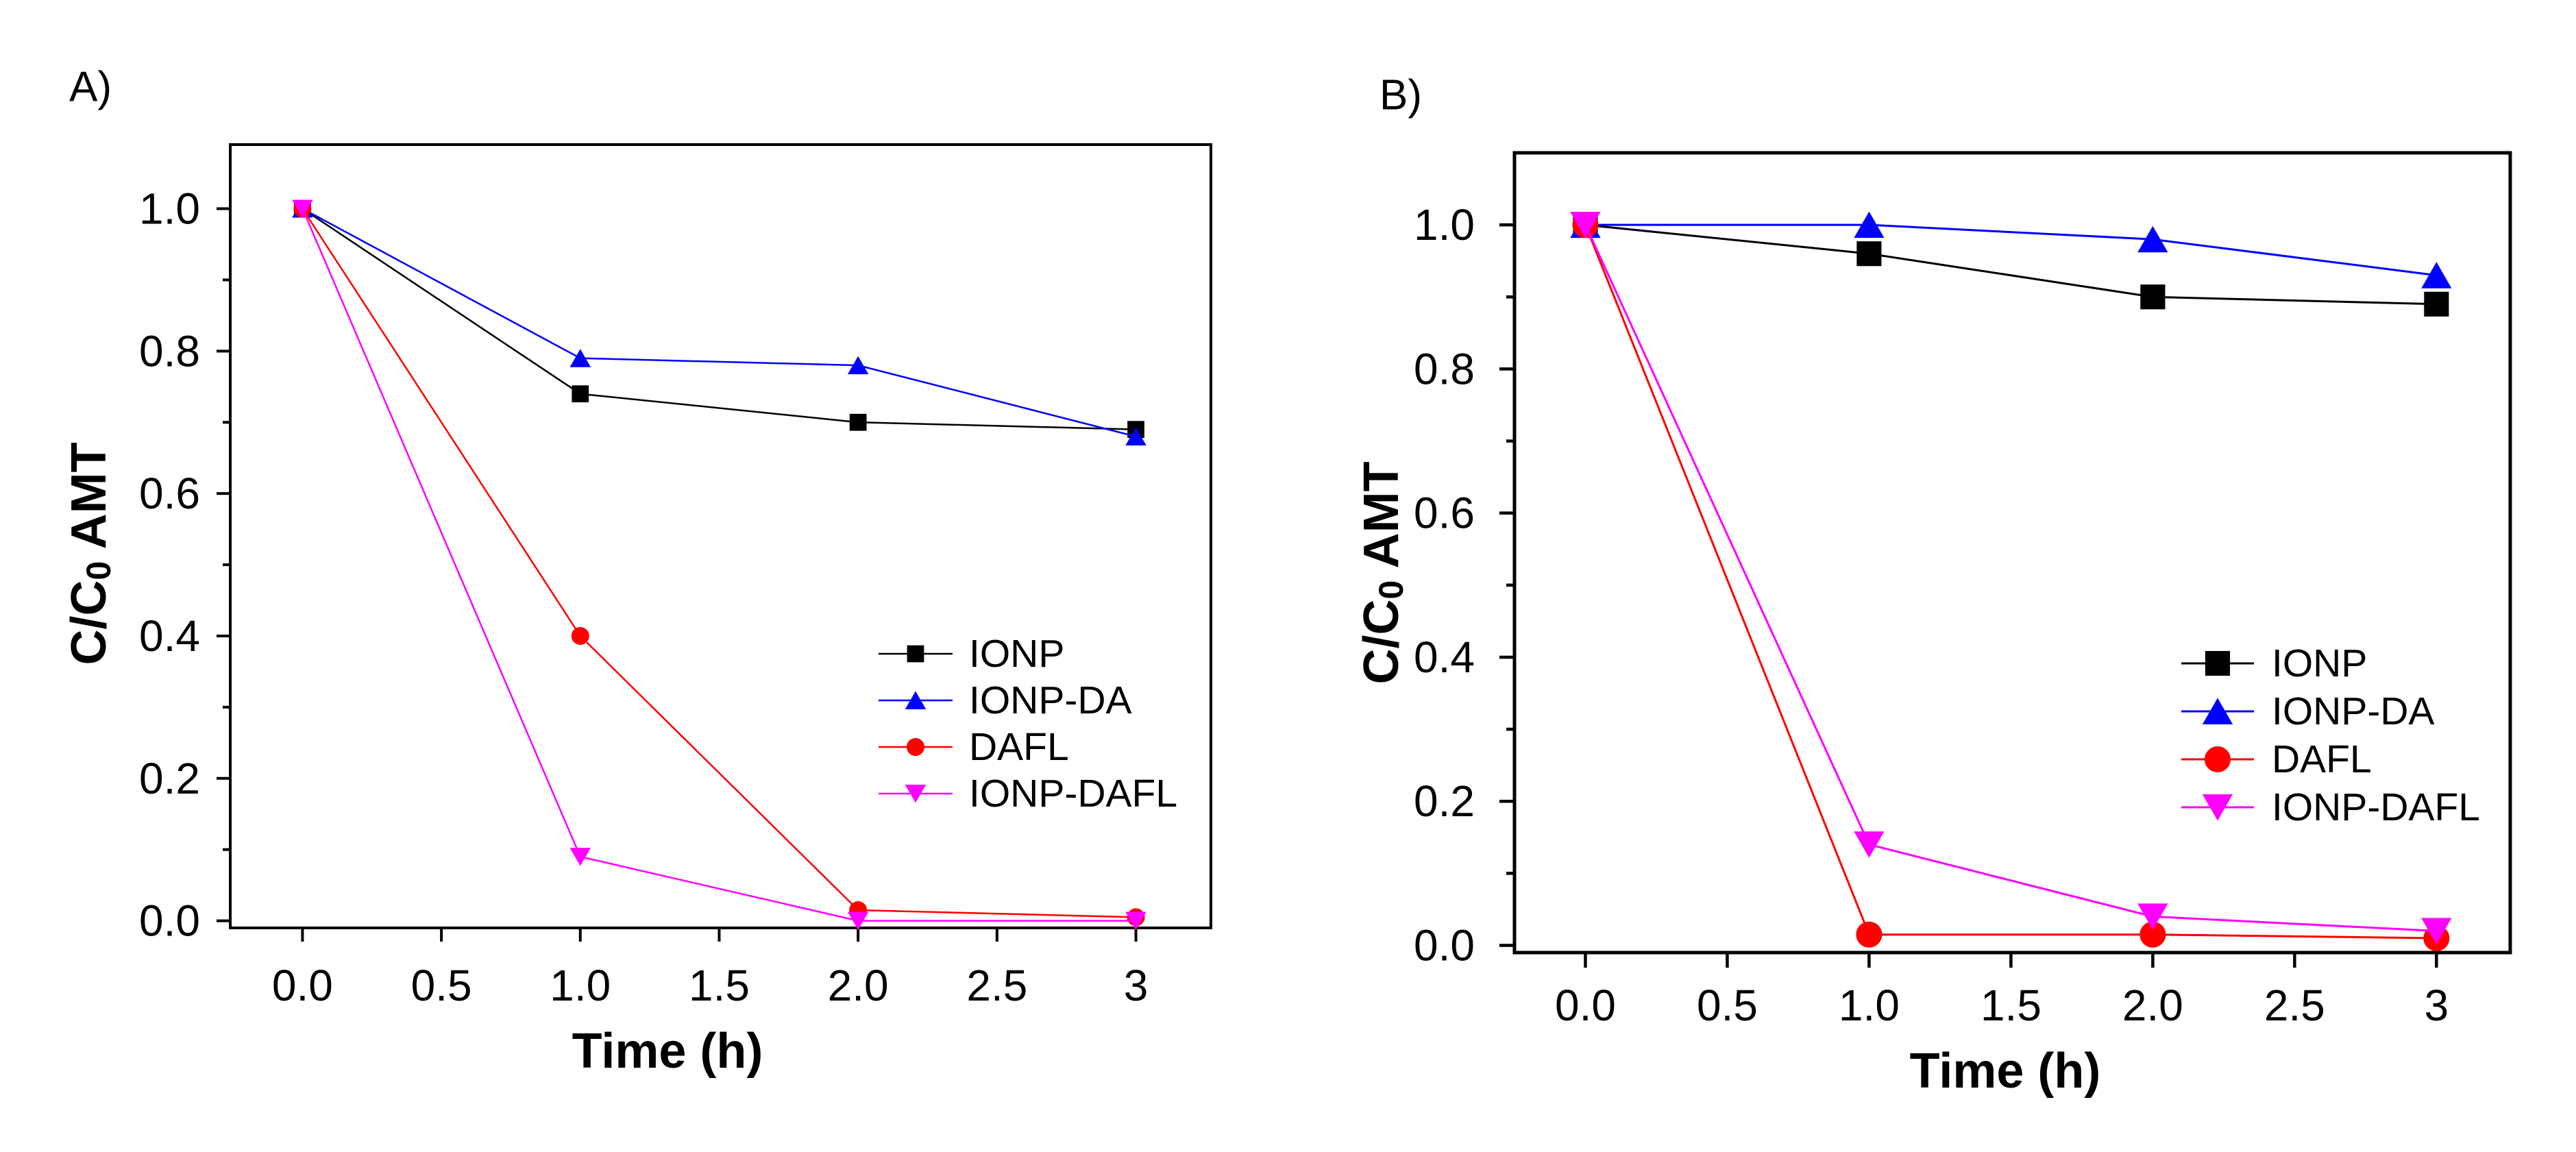  I want to click on y-tick-label: 0.8, so click(1445, 368).